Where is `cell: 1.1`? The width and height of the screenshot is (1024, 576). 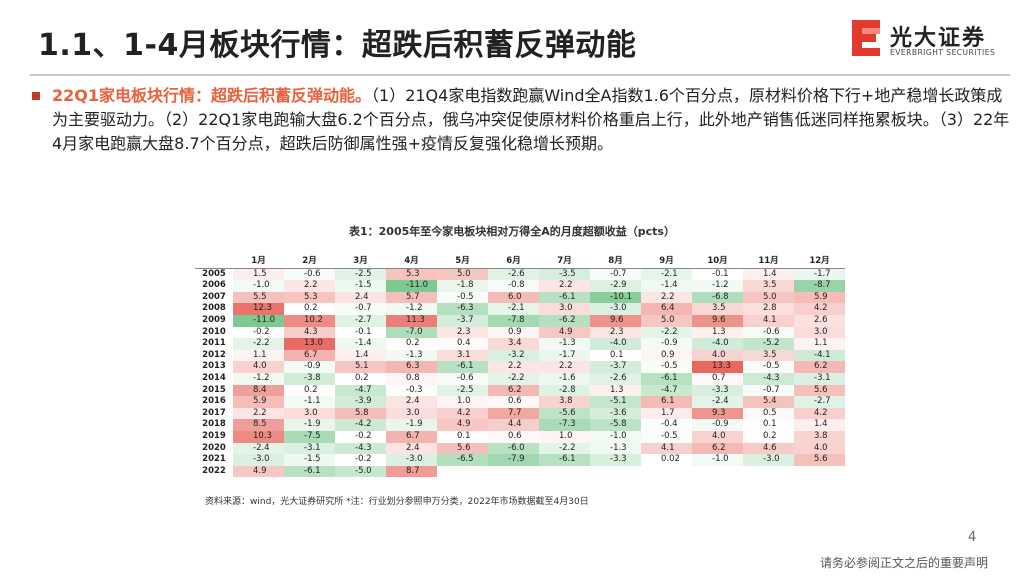
cell: 1.1 is located at coordinates (258, 355).